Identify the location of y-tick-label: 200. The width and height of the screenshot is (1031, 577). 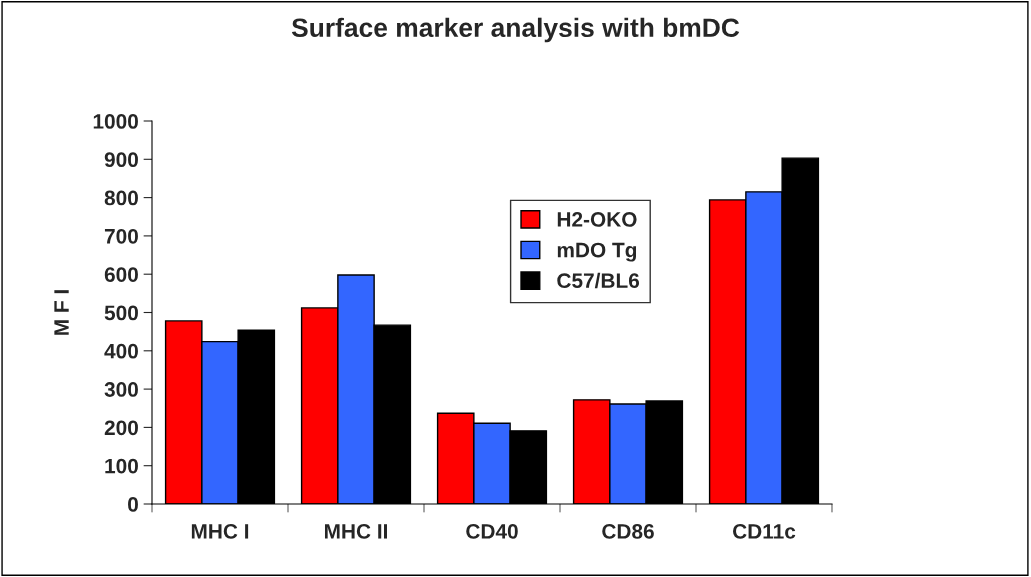
(121, 428).